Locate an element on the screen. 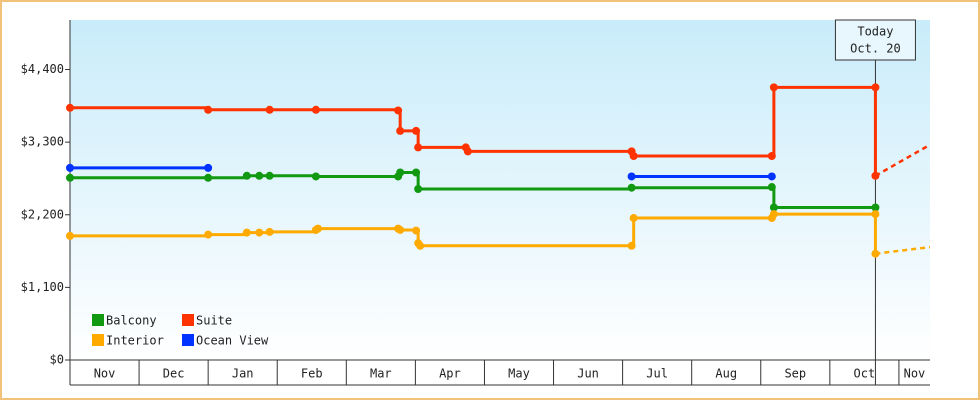  x-tick-label: Jan is located at coordinates (243, 374).